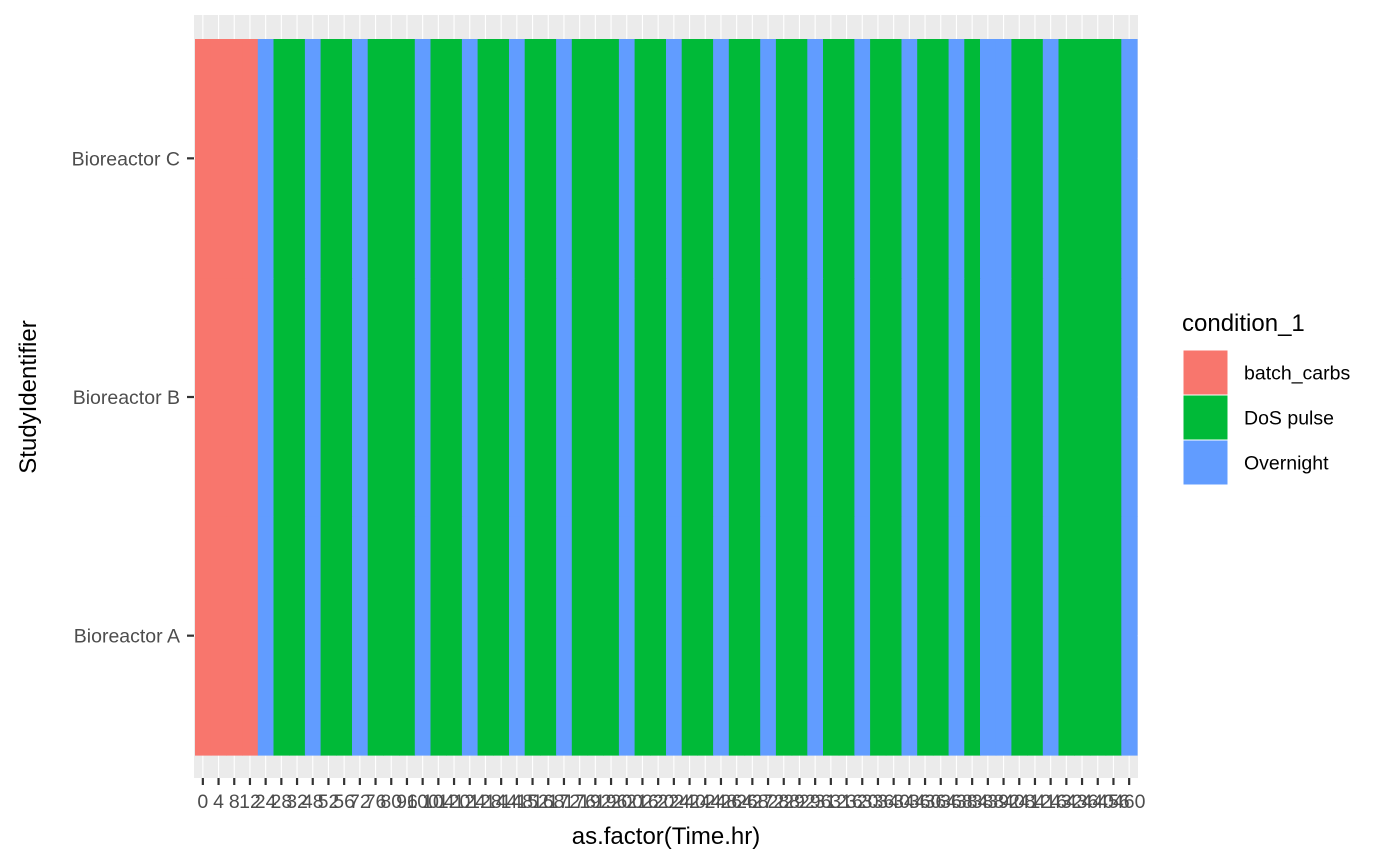 The height and width of the screenshot is (865, 1400). Describe the element at coordinates (893, 802) in the screenshot. I see `x-tick-label: 340` at that location.